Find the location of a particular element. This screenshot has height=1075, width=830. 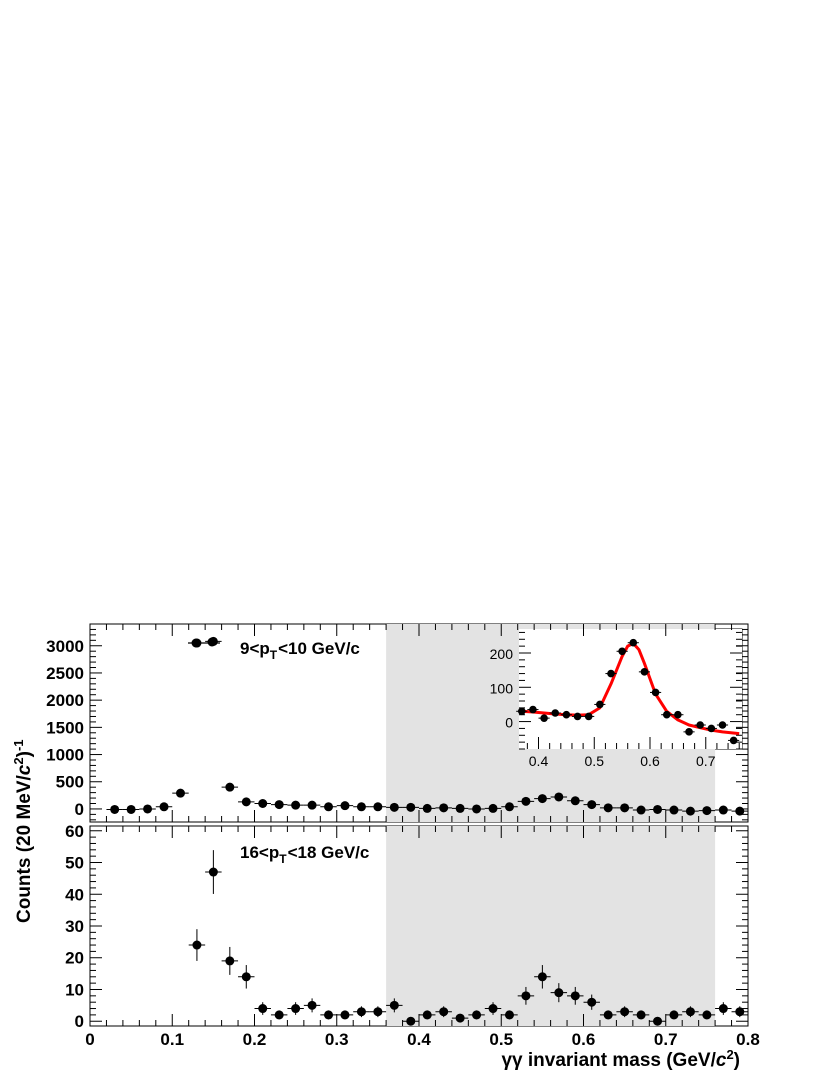

bottom-panel-label: 16<pT<18 GeV/c is located at coordinates (304, 854).